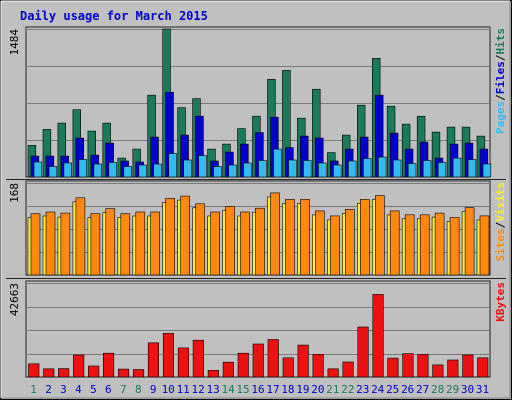 The height and width of the screenshot is (400, 512). I want to click on panel-2-legend: Sites/Visits, so click(500, 222).